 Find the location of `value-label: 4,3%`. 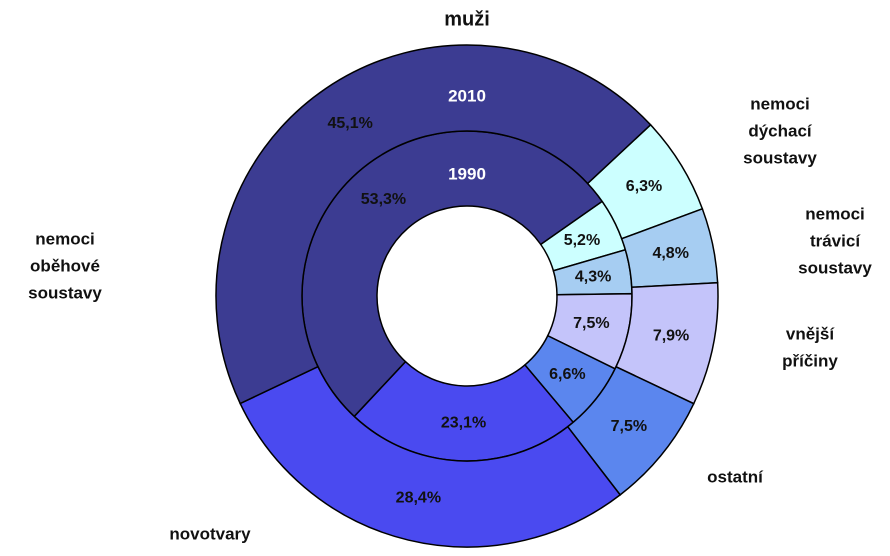

value-label: 4,3% is located at coordinates (593, 276).